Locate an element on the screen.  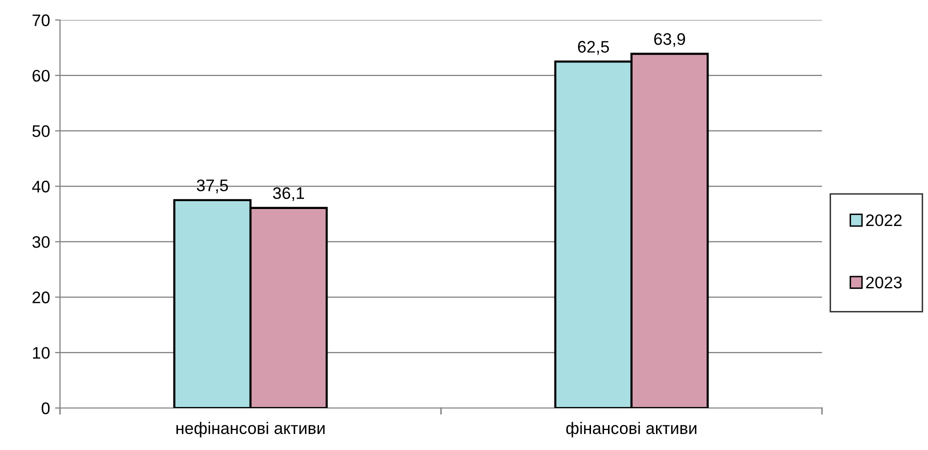
data-label: 37,5 is located at coordinates (212, 186).